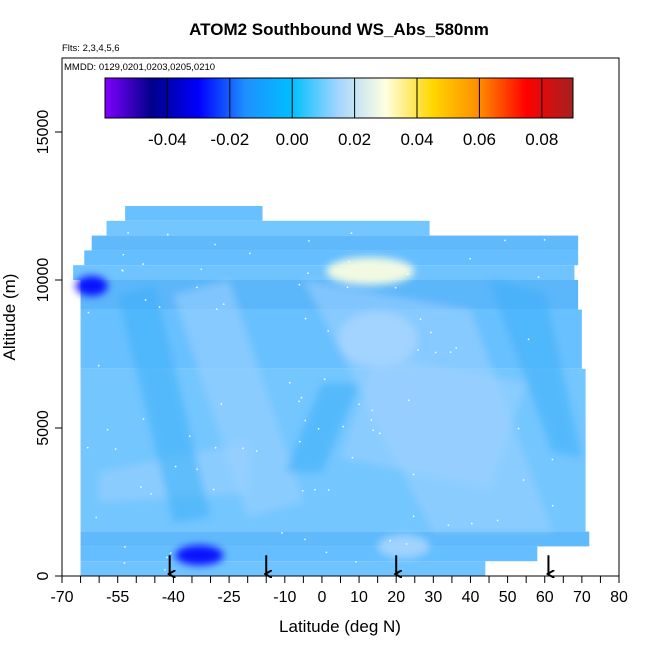  I want to click on field-streak, so click(433, 421).